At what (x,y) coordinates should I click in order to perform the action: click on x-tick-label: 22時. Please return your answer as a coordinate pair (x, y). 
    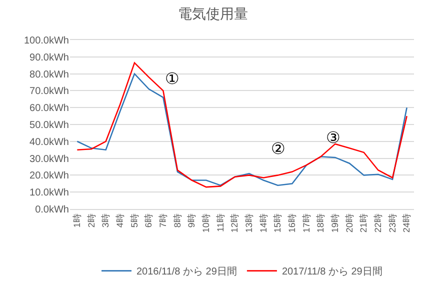
    Looking at the image, I should click on (378, 223).